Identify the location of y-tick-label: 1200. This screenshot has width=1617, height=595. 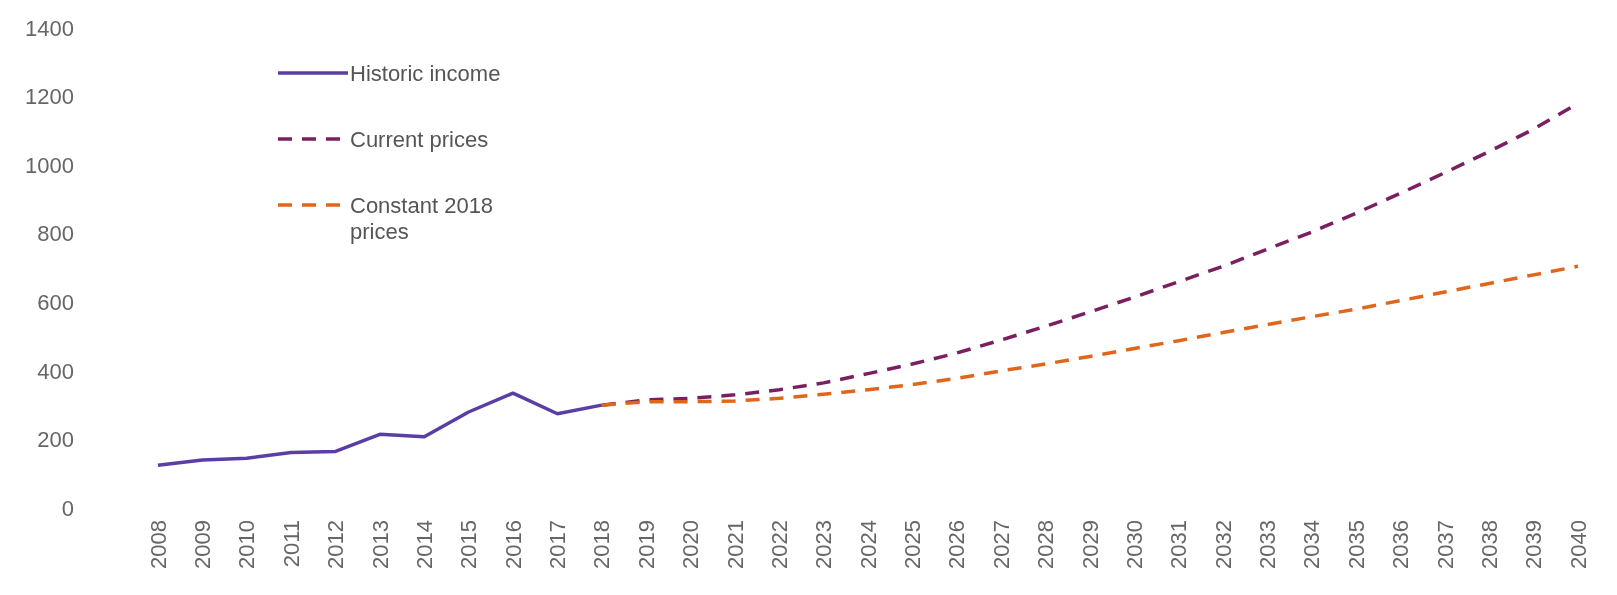
(49, 97).